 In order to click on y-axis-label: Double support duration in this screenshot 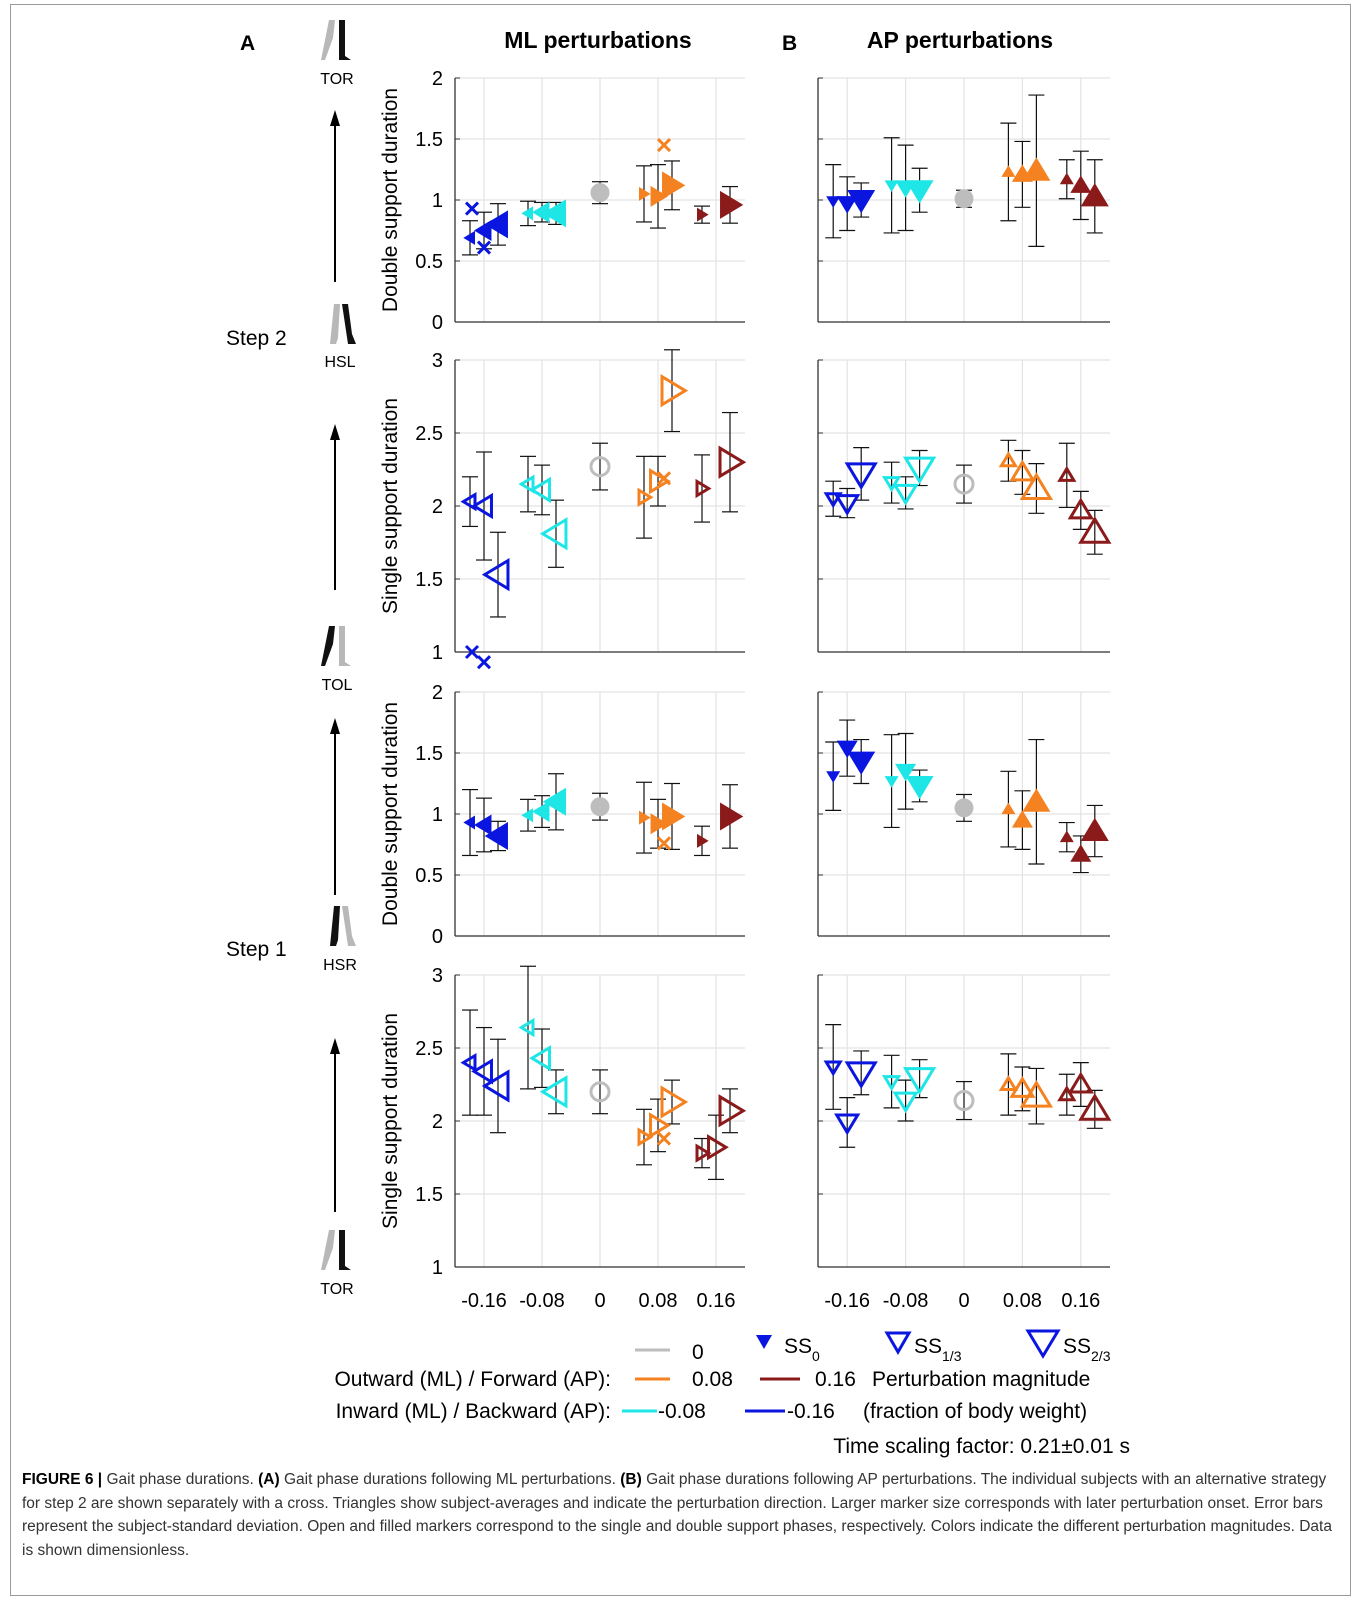, I will do `click(390, 814)`.